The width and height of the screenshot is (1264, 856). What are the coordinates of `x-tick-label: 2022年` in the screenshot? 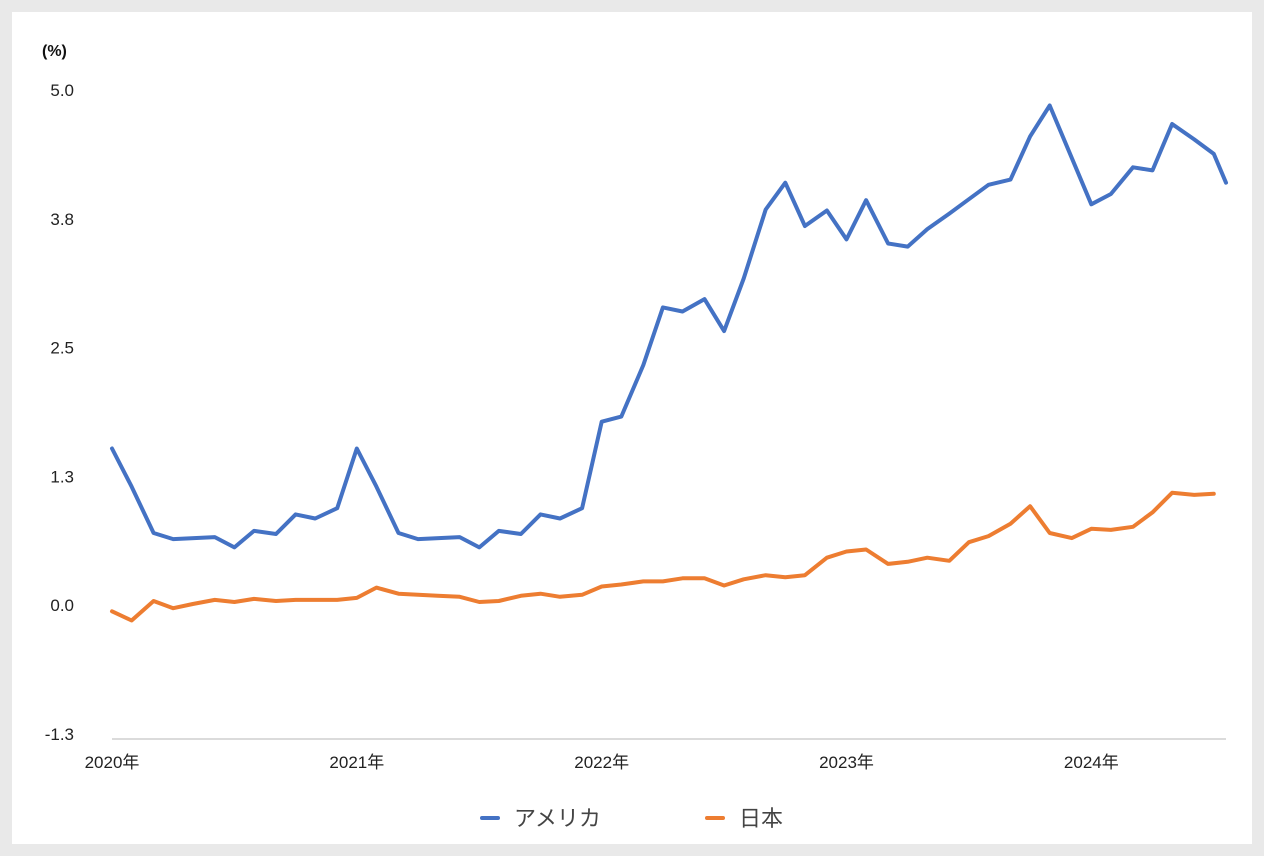 It's located at (601, 762).